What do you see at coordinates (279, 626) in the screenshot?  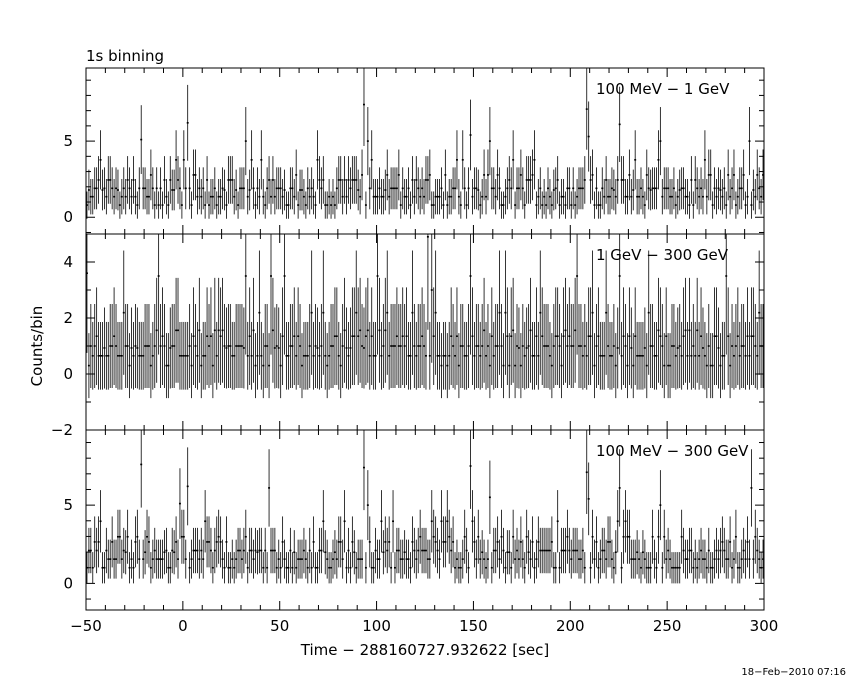 I see `x-tick-label: 50` at bounding box center [279, 626].